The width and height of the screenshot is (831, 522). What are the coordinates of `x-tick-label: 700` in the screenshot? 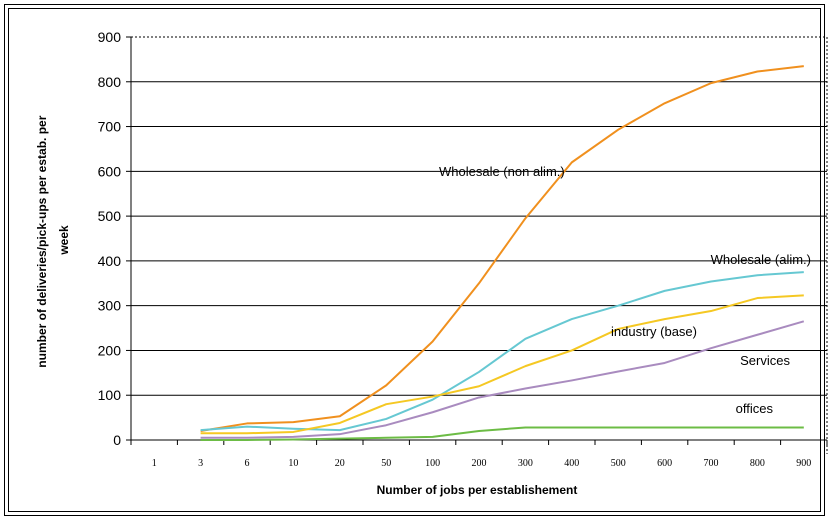 It's located at (711, 463).